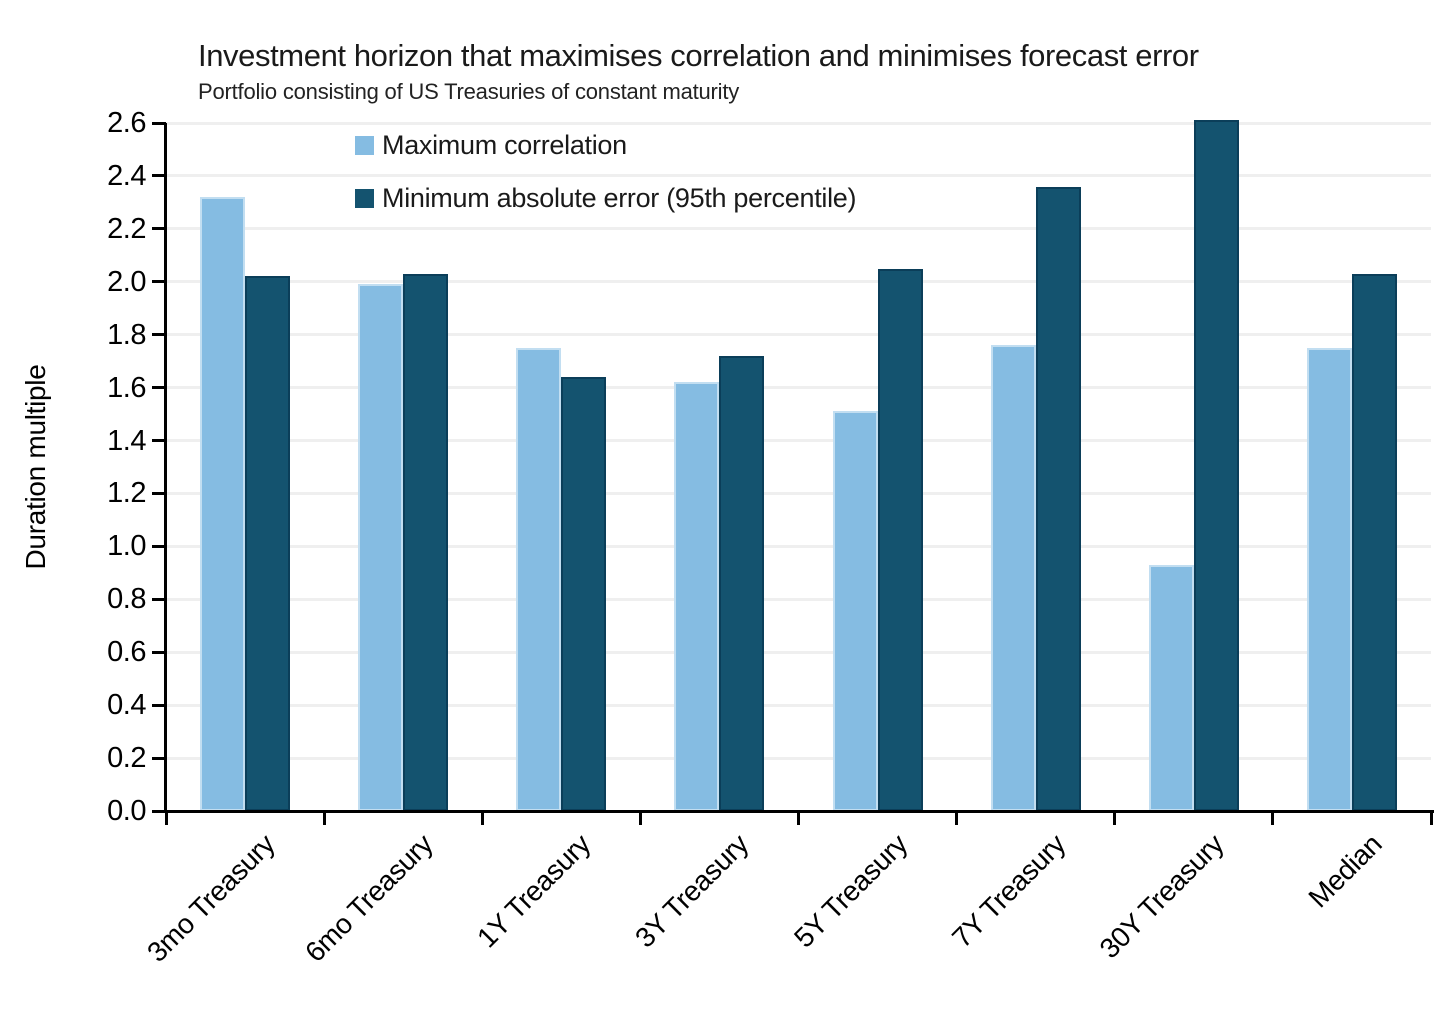 The width and height of the screenshot is (1456, 1018). I want to click on legend-label: Minimum absolute error (95th percentile), so click(619, 198).